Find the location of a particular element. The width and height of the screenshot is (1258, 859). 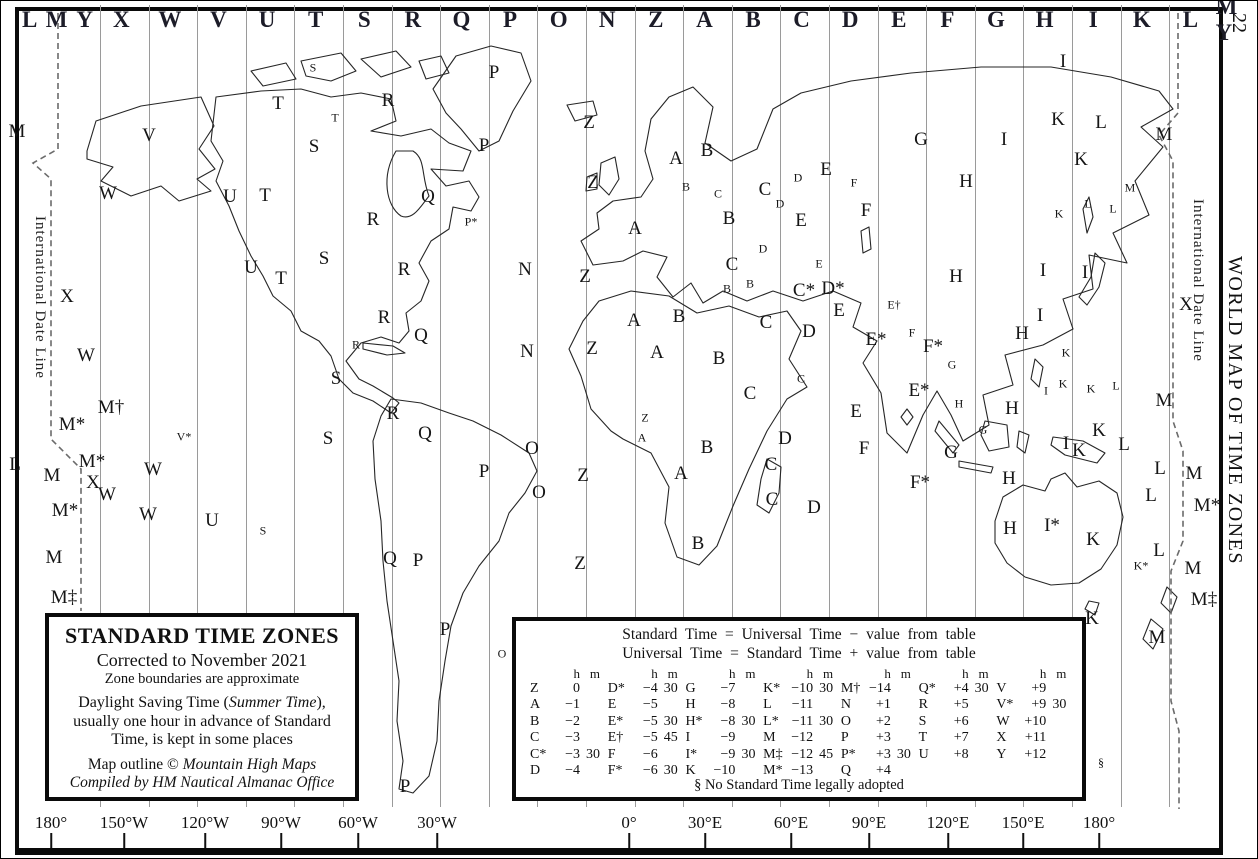

zone-letter-cell: H is located at coordinates (690, 705).